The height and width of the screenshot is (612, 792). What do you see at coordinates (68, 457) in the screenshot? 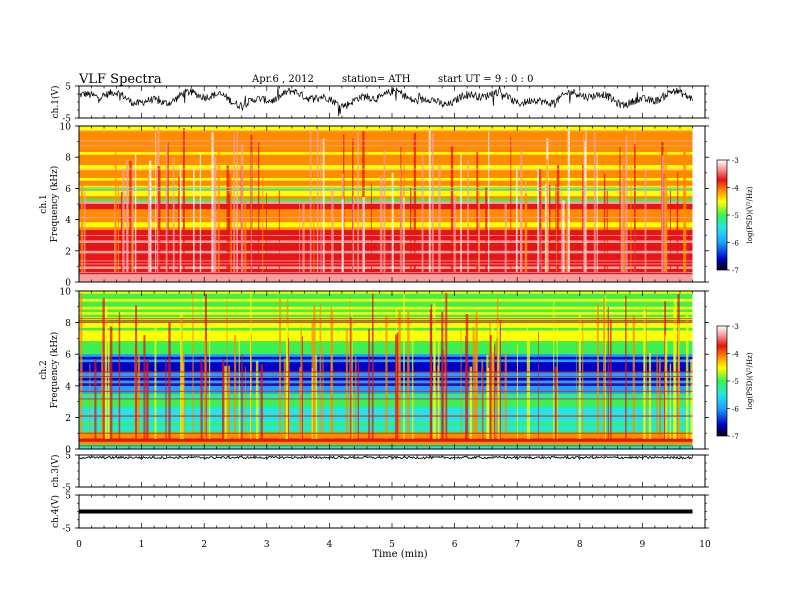
I see `y-tick-label: 5` at bounding box center [68, 457].